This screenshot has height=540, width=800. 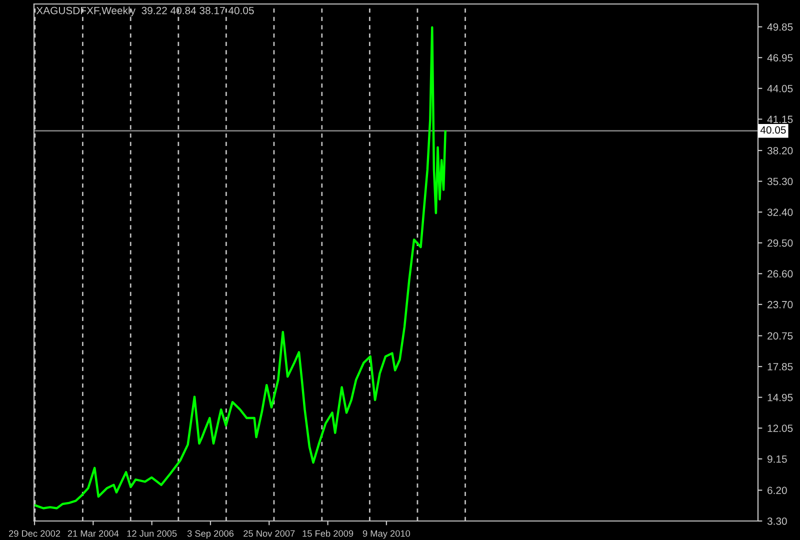 I want to click on chart-title: XAGUSDFXF,Weekly 39.22 40.84 38.17 40.05, so click(x=145, y=11).